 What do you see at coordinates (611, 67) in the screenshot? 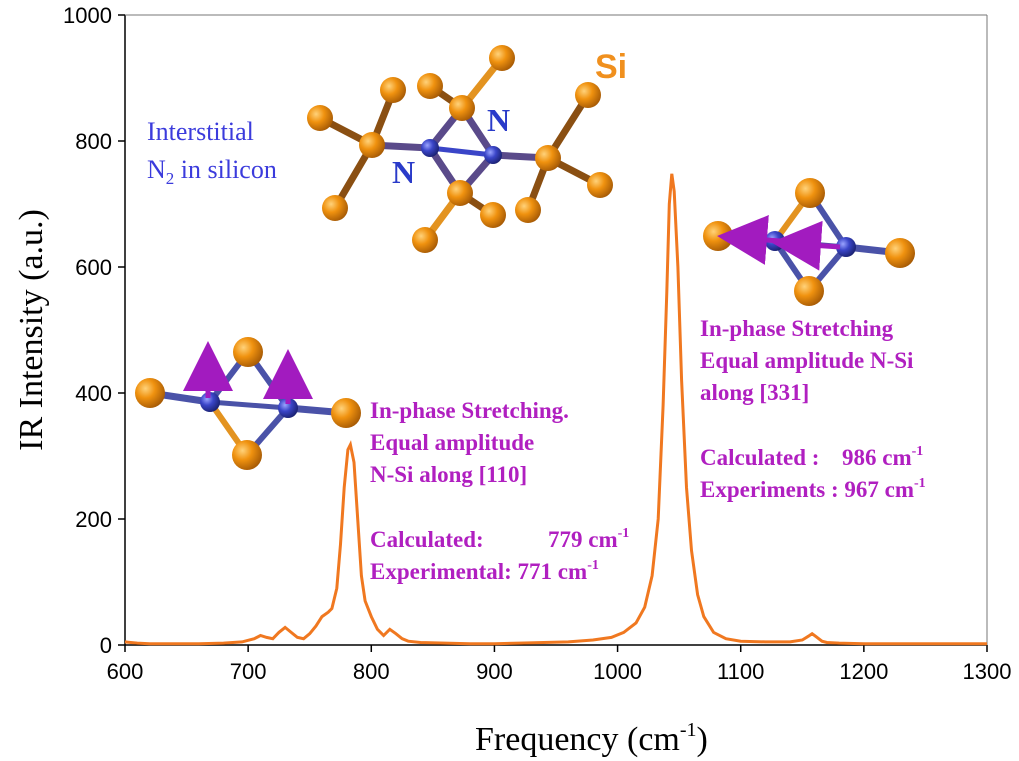
I see `si-atom-label: Si` at bounding box center [611, 67].